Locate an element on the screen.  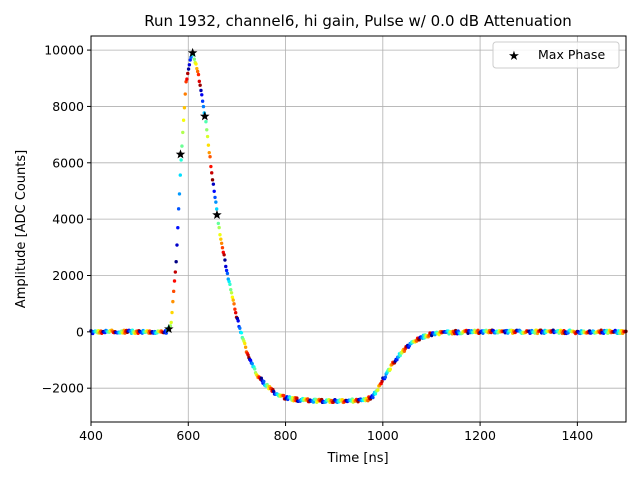
x-tick-label: 800 is located at coordinates (286, 435).